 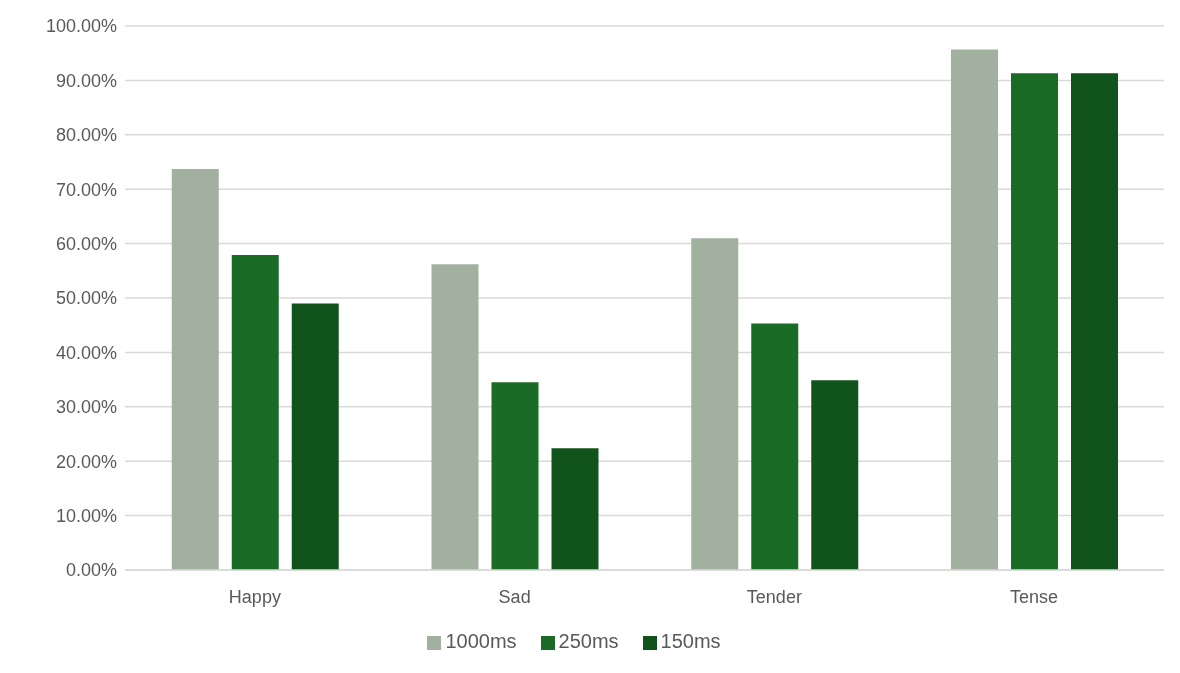 I want to click on y-tick-label: 0.00%, so click(x=91, y=570).